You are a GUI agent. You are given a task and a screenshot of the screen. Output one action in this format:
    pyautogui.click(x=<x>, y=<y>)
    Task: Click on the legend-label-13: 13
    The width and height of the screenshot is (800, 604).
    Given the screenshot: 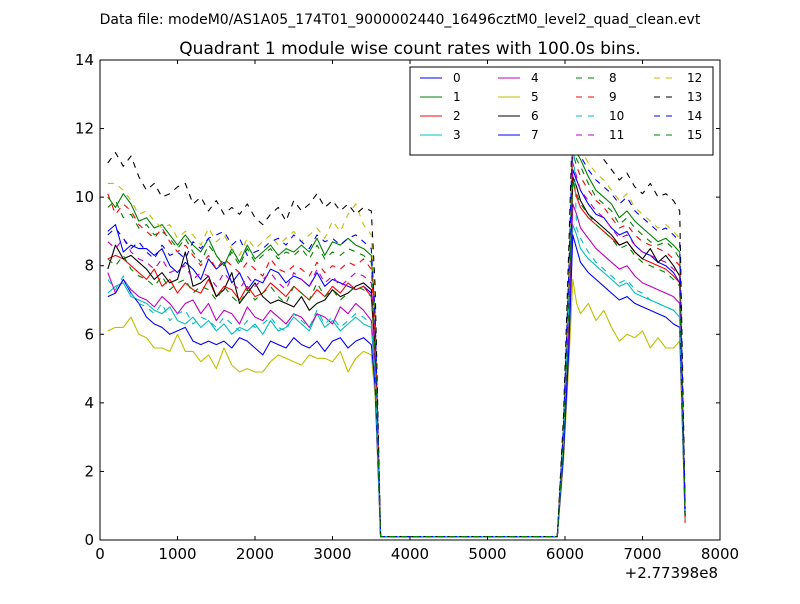 What is the action you would take?
    pyautogui.click(x=694, y=97)
    